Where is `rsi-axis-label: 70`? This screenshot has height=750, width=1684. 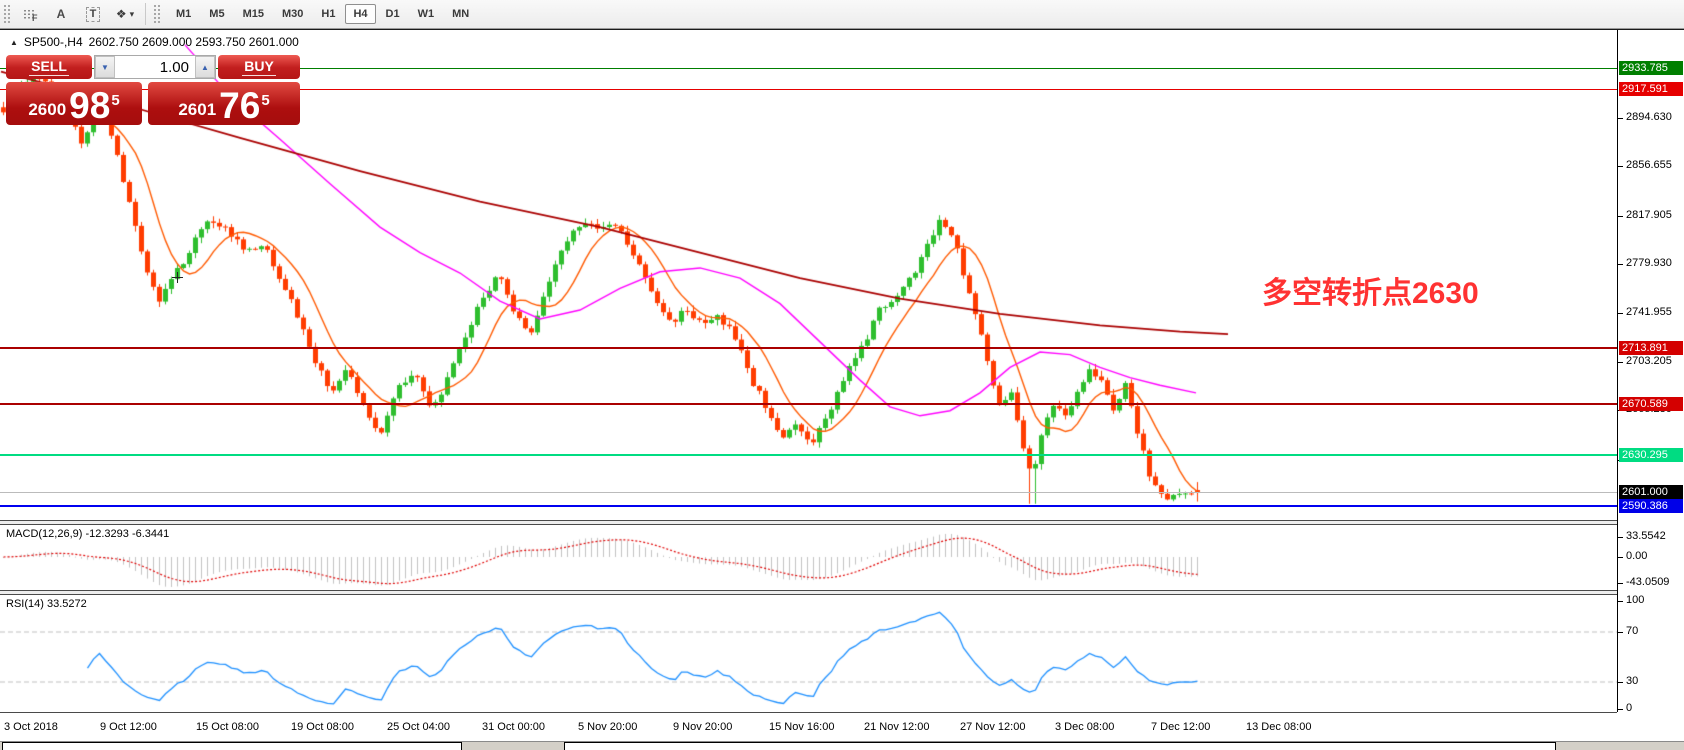 rsi-axis-label: 70 is located at coordinates (1632, 631).